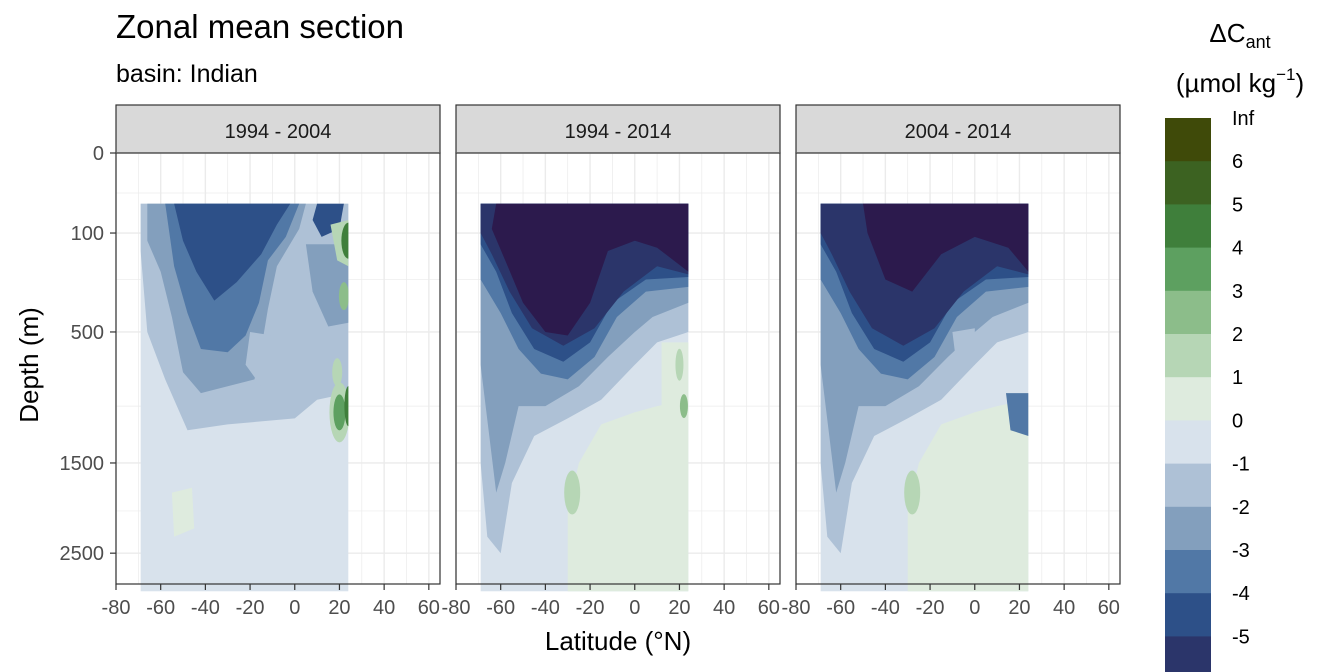 This screenshot has width=1344, height=672. Describe the element at coordinates (958, 132) in the screenshot. I see `facet-strip-label: 2004 - 2014` at that location.